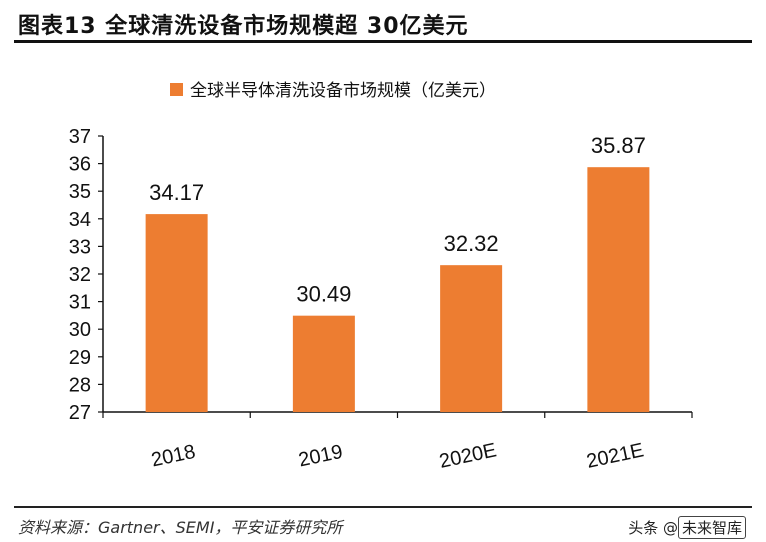 The height and width of the screenshot is (542, 766). I want to click on x-category-label: 2020E, so click(467, 456).